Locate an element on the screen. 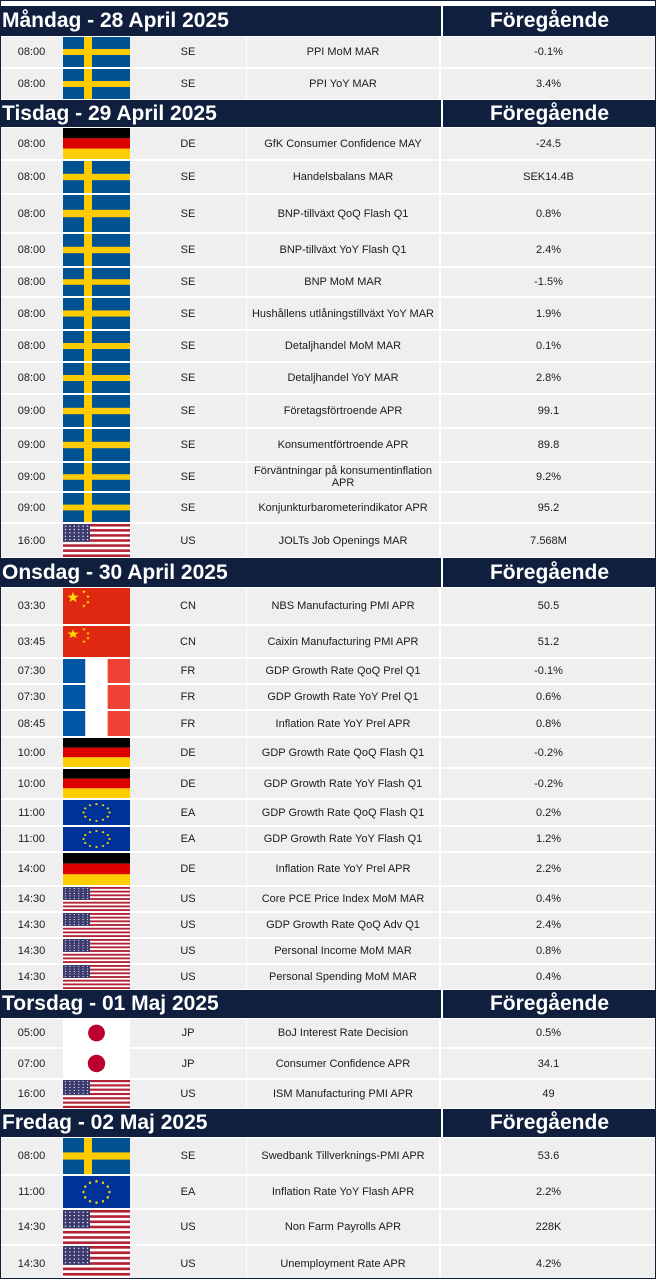  previous-value: 0.6% is located at coordinates (548, 697).